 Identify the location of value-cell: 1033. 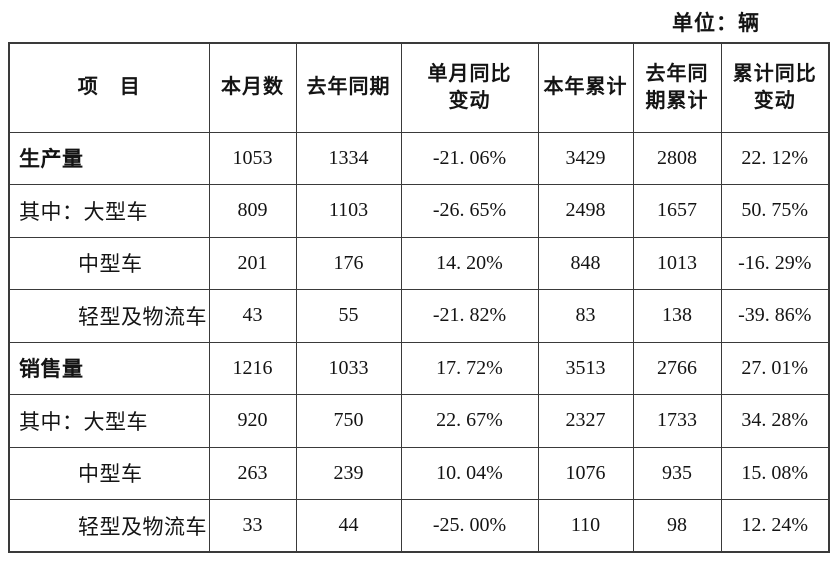
(348, 368).